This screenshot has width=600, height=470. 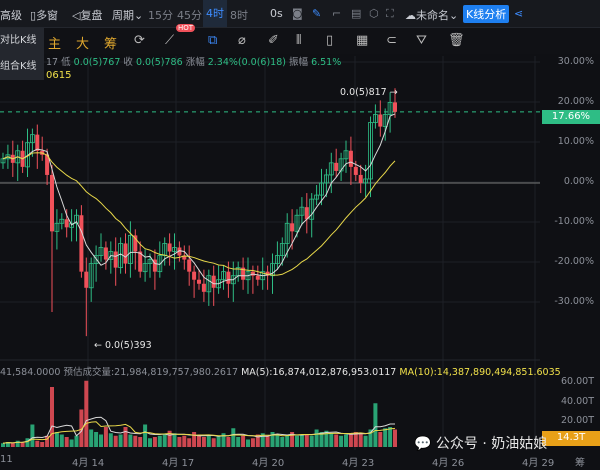 I want to click on fib-icon: ⫴, so click(x=299, y=40).